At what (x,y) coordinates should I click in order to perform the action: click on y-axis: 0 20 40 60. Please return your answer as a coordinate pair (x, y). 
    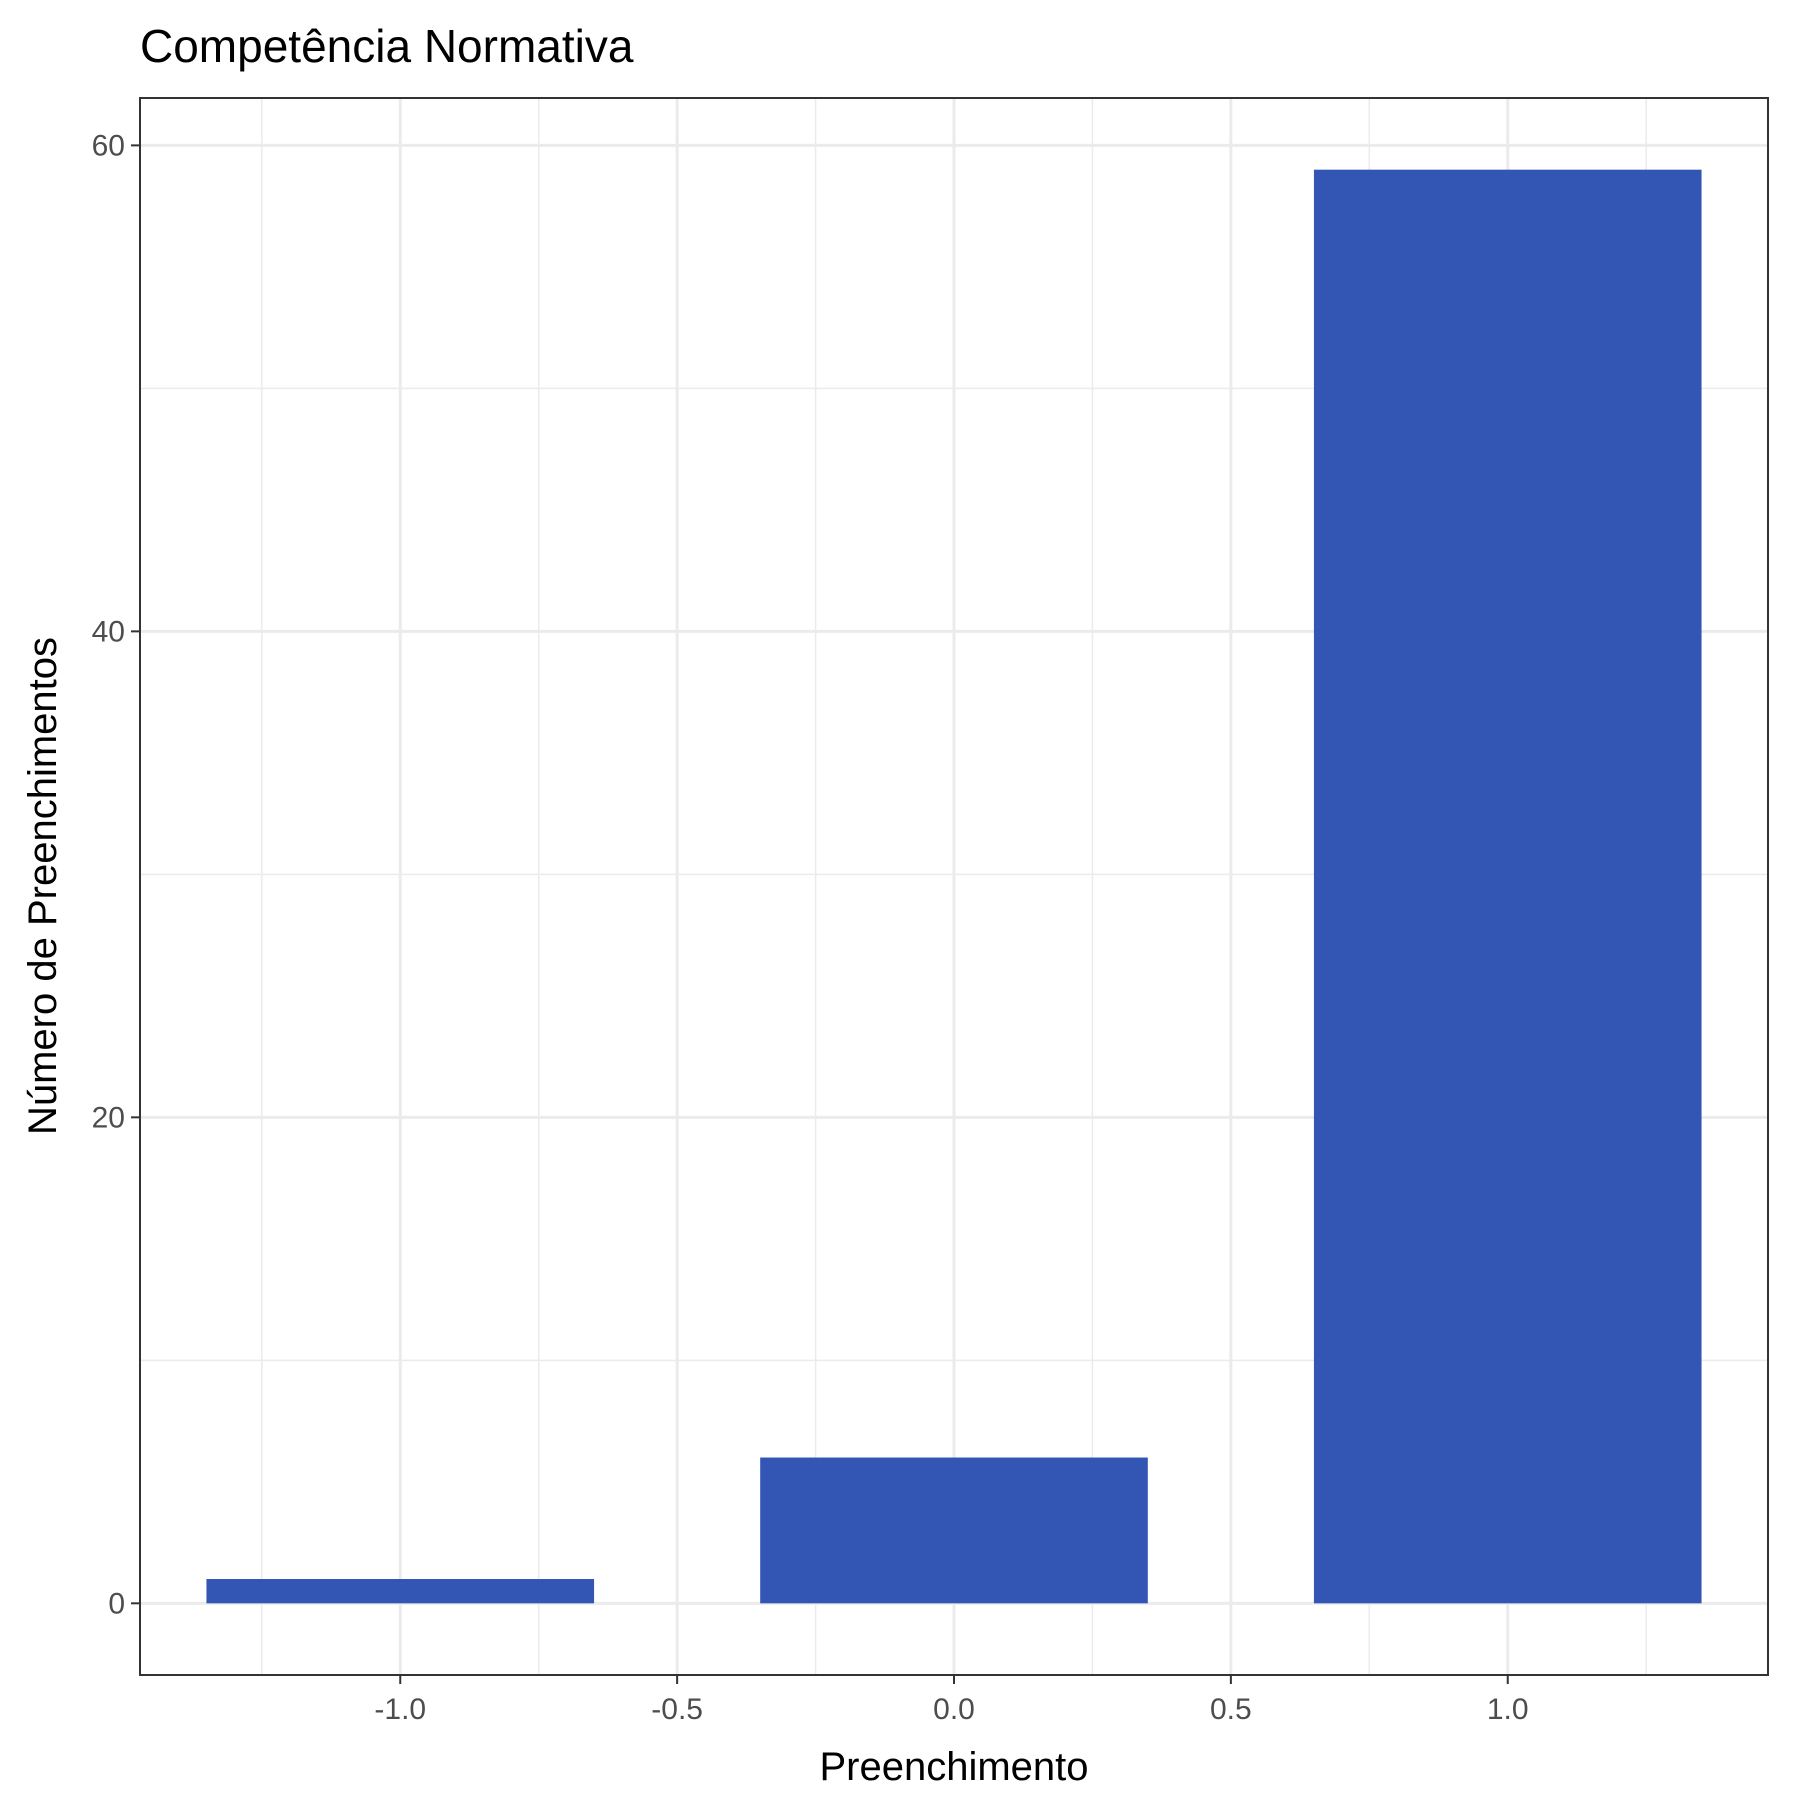
    Looking at the image, I should click on (116, 874).